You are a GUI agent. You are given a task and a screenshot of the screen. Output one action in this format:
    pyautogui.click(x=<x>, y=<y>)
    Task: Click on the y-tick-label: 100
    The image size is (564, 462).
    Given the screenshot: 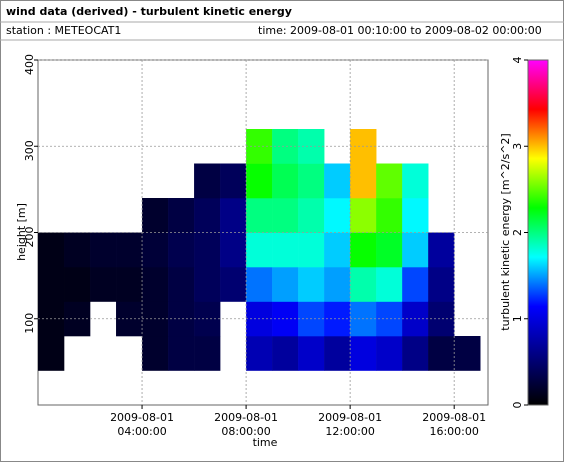 What is the action you would take?
    pyautogui.click(x=29, y=323)
    